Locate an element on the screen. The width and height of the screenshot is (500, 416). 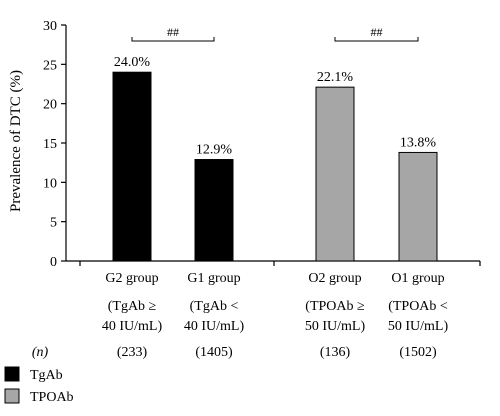
y-tick-label: 30 is located at coordinates (50, 26).